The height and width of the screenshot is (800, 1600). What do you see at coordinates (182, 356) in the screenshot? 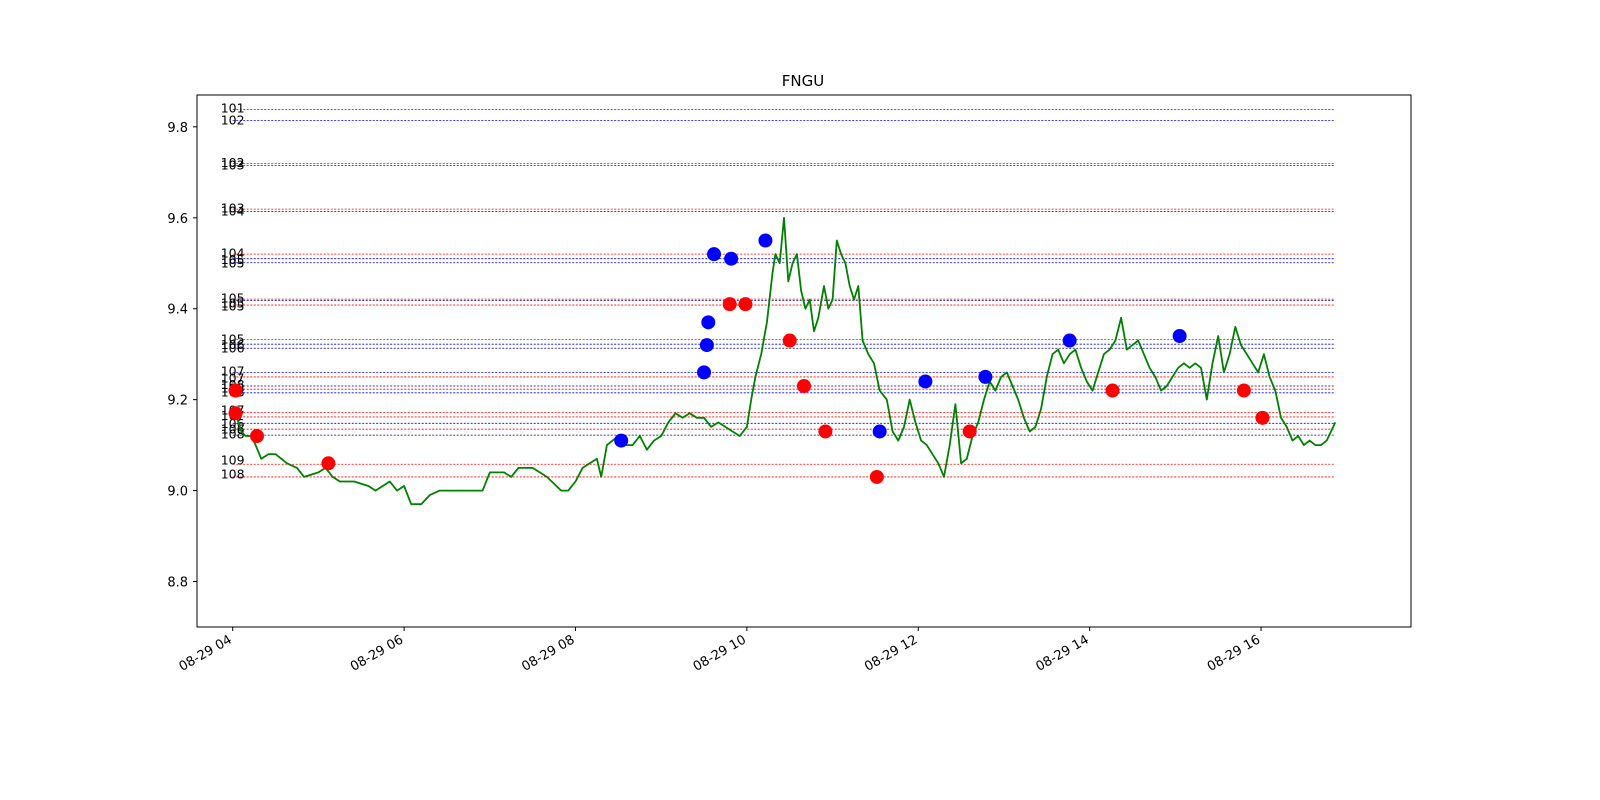
I see `y-axis: 8.8 9.0 9.2 9.4 9.6 9.8` at bounding box center [182, 356].